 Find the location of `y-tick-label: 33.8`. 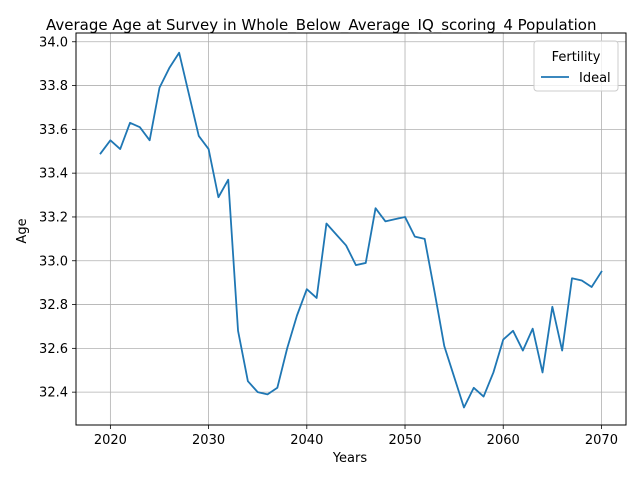

y-tick-label: 33.8 is located at coordinates (53, 86).